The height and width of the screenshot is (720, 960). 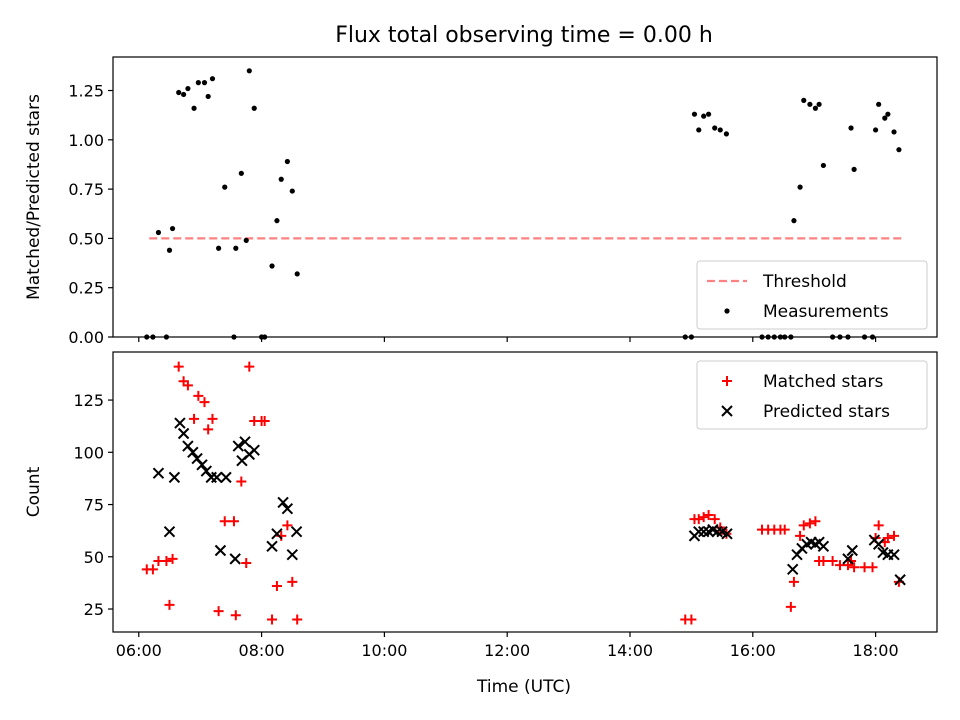 What do you see at coordinates (86, 288) in the screenshot?
I see `y-tick-label: 0.25` at bounding box center [86, 288].